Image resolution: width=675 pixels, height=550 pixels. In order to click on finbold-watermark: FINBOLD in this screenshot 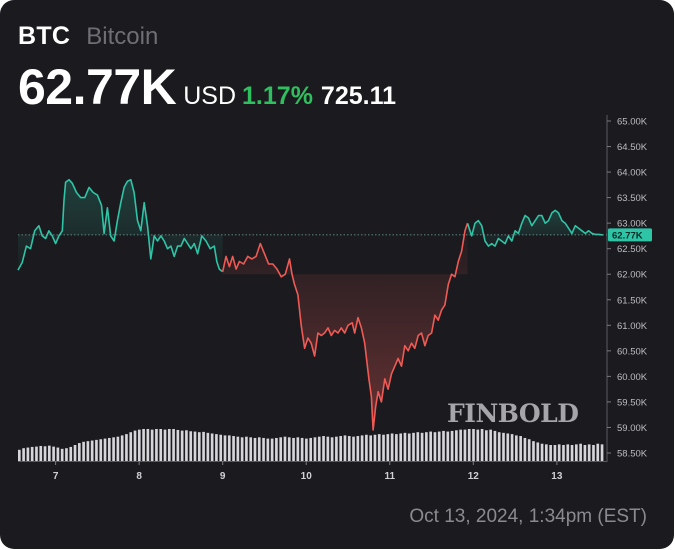, I will do `click(512, 413)`.